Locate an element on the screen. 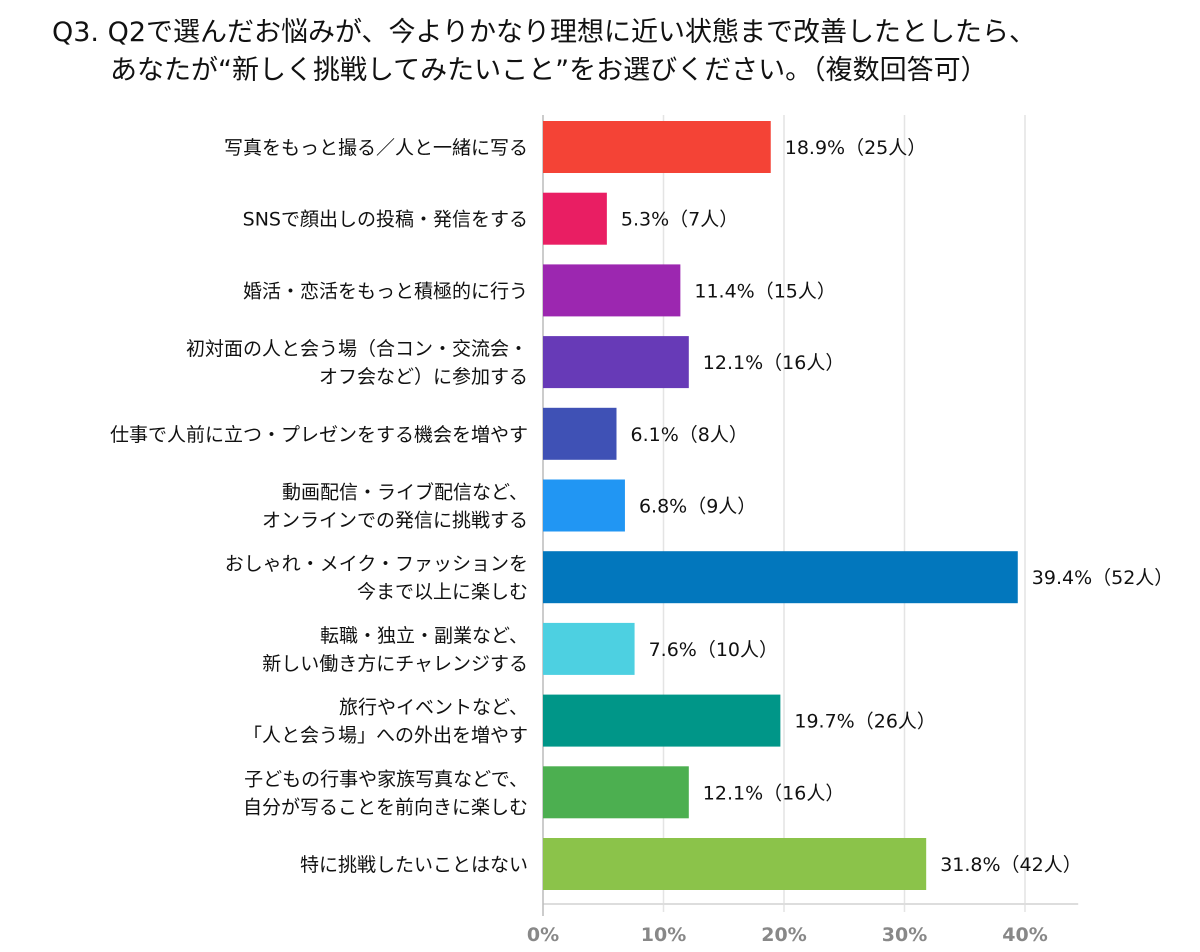 This screenshot has width=1200, height=952. data-label: 19.7%（26人） is located at coordinates (865, 722).